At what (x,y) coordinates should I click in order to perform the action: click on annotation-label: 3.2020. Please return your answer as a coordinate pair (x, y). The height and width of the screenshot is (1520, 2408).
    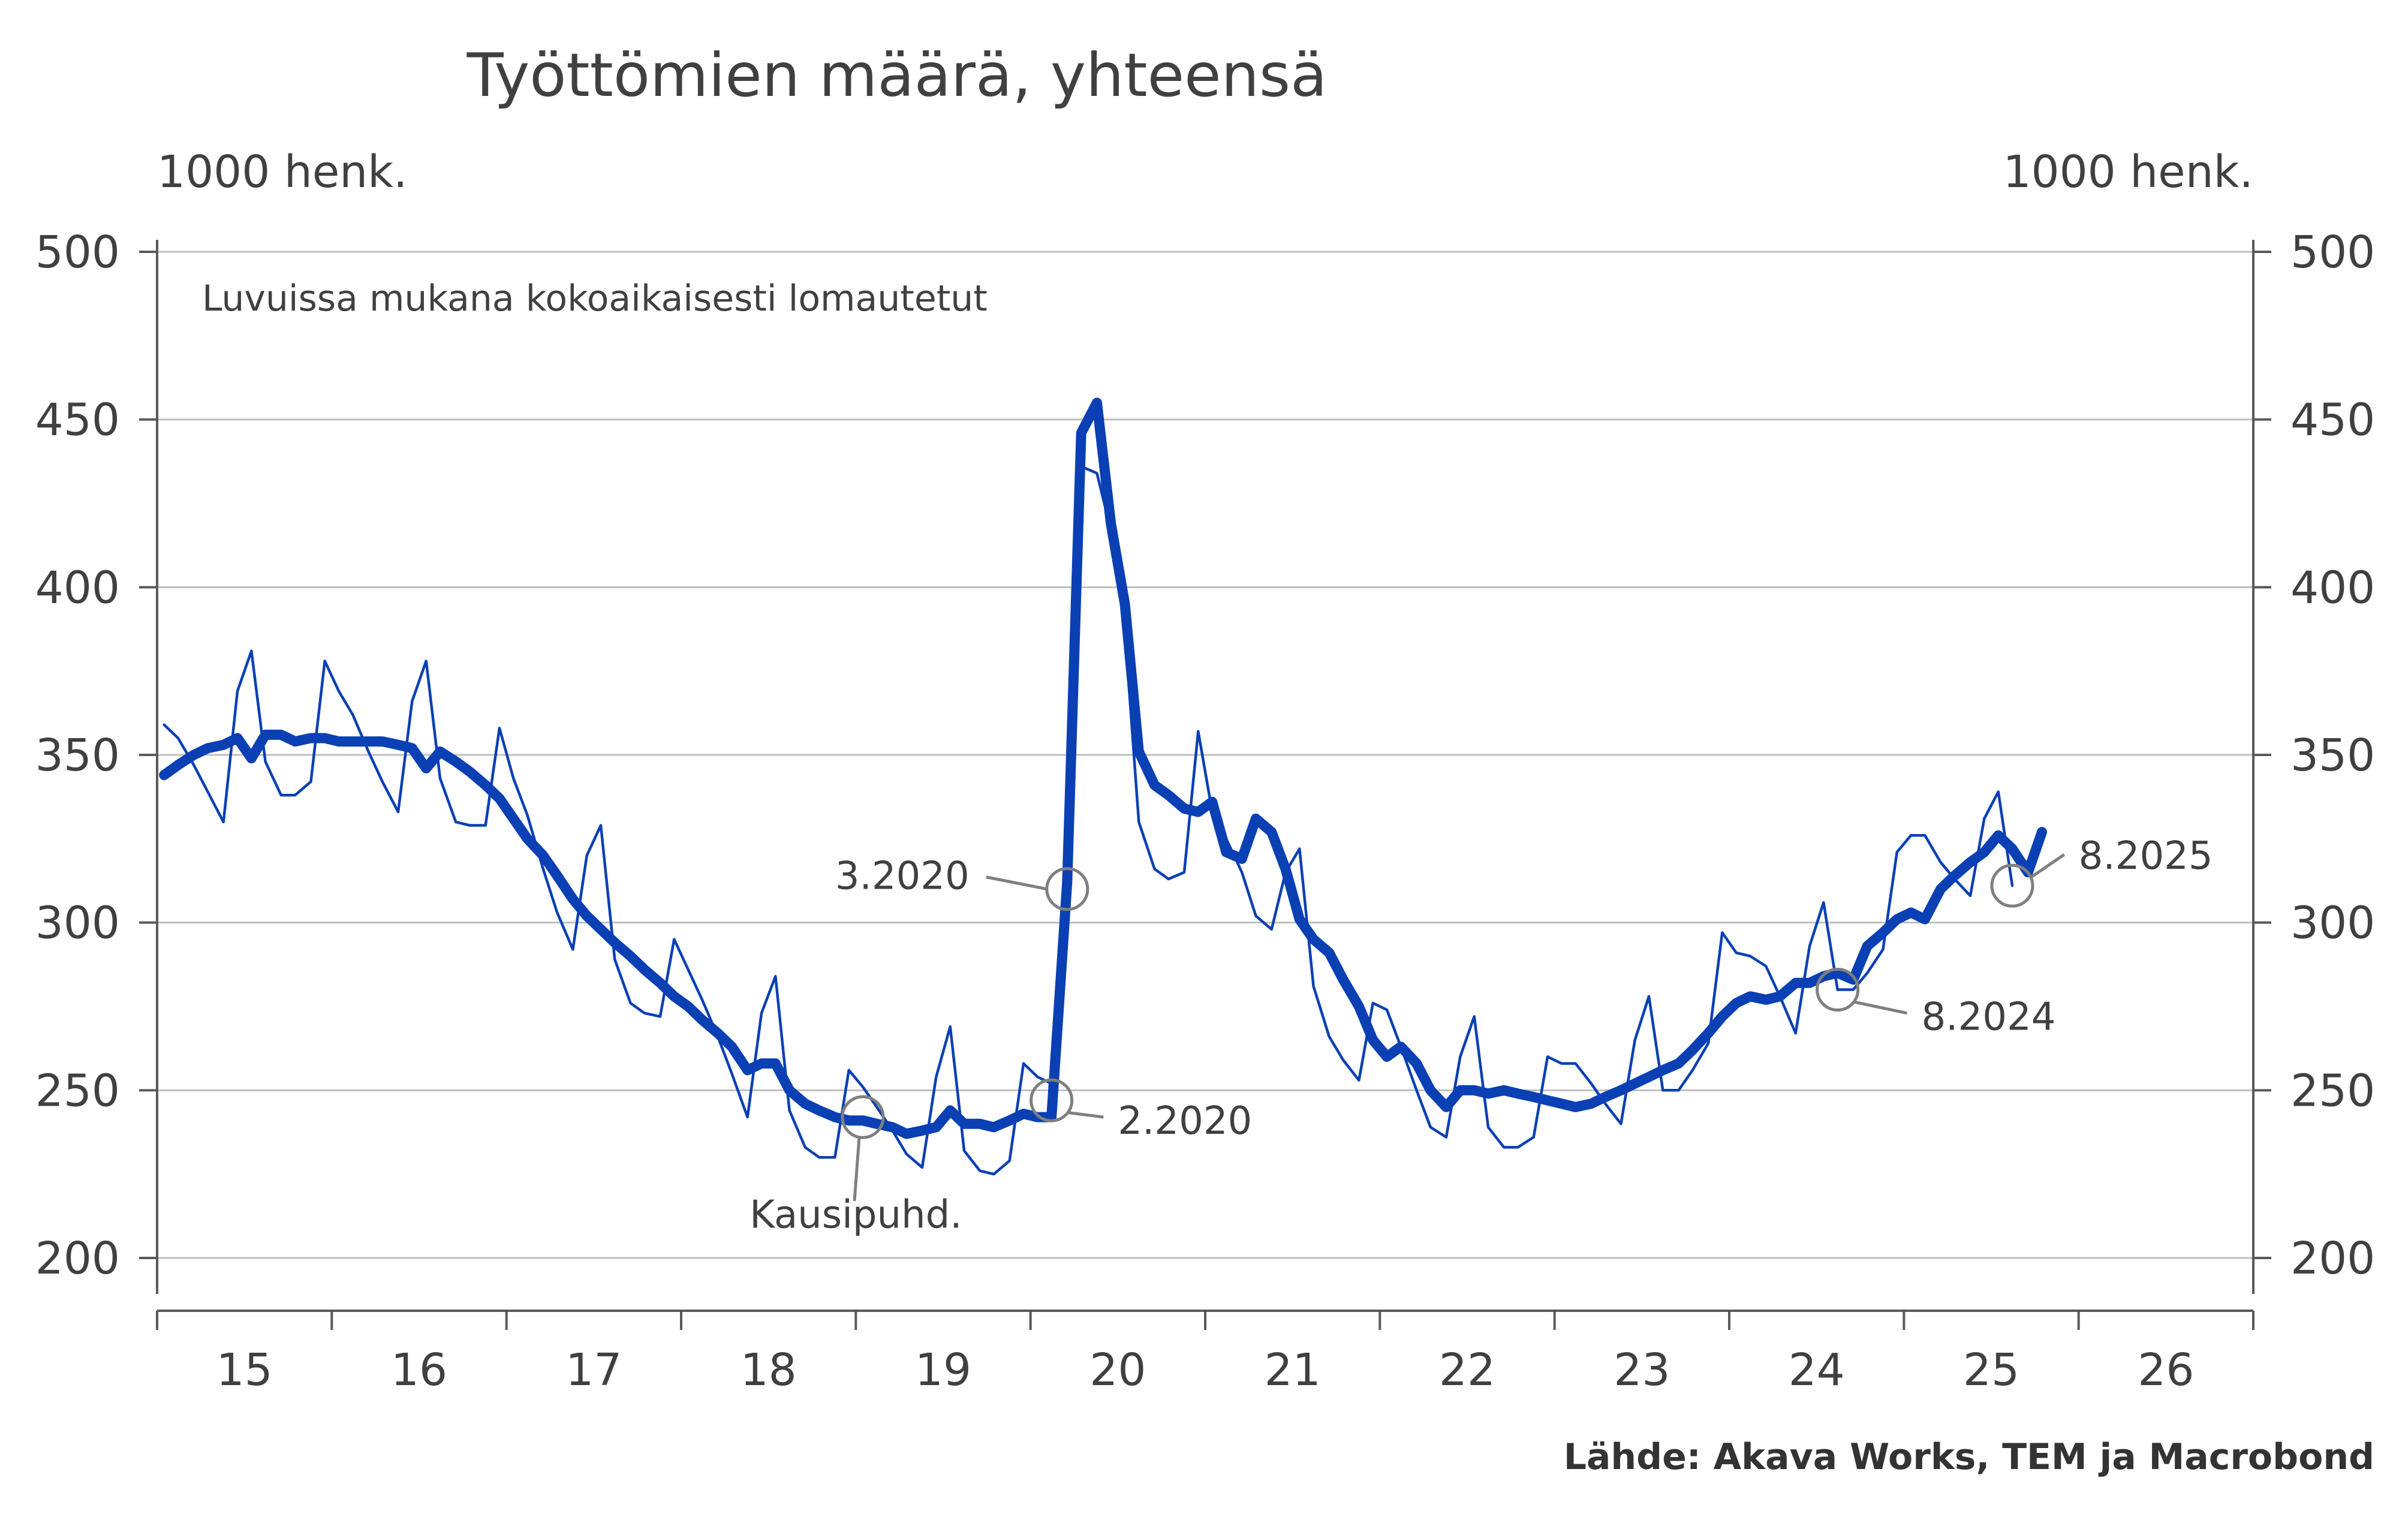
    Looking at the image, I should click on (902, 876).